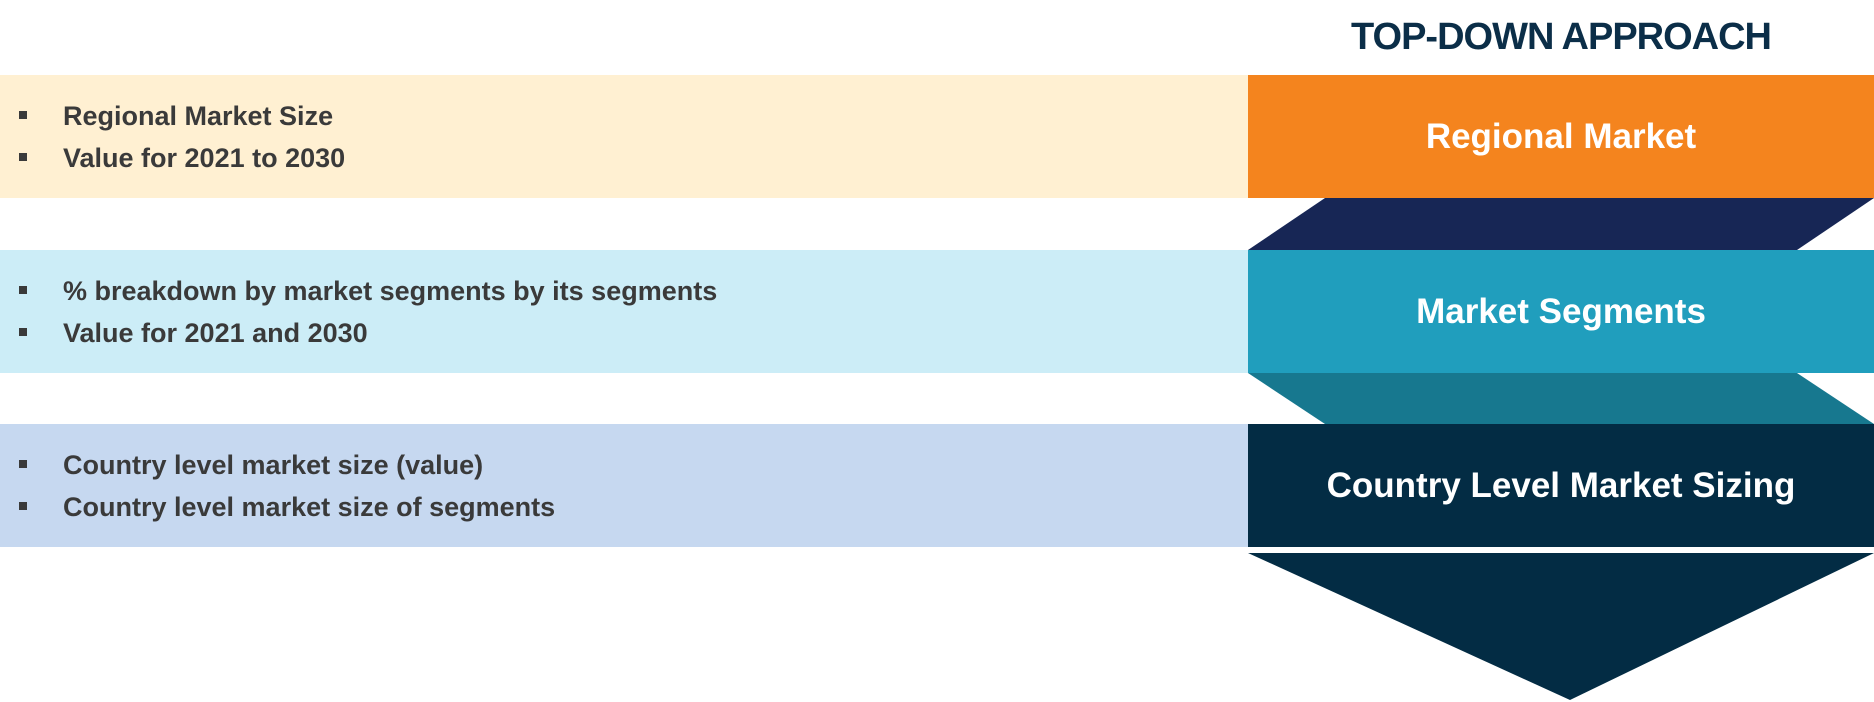  Describe the element at coordinates (624, 116) in the screenshot. I see `stage-1-bullet-1: Regional Market Size` at that location.